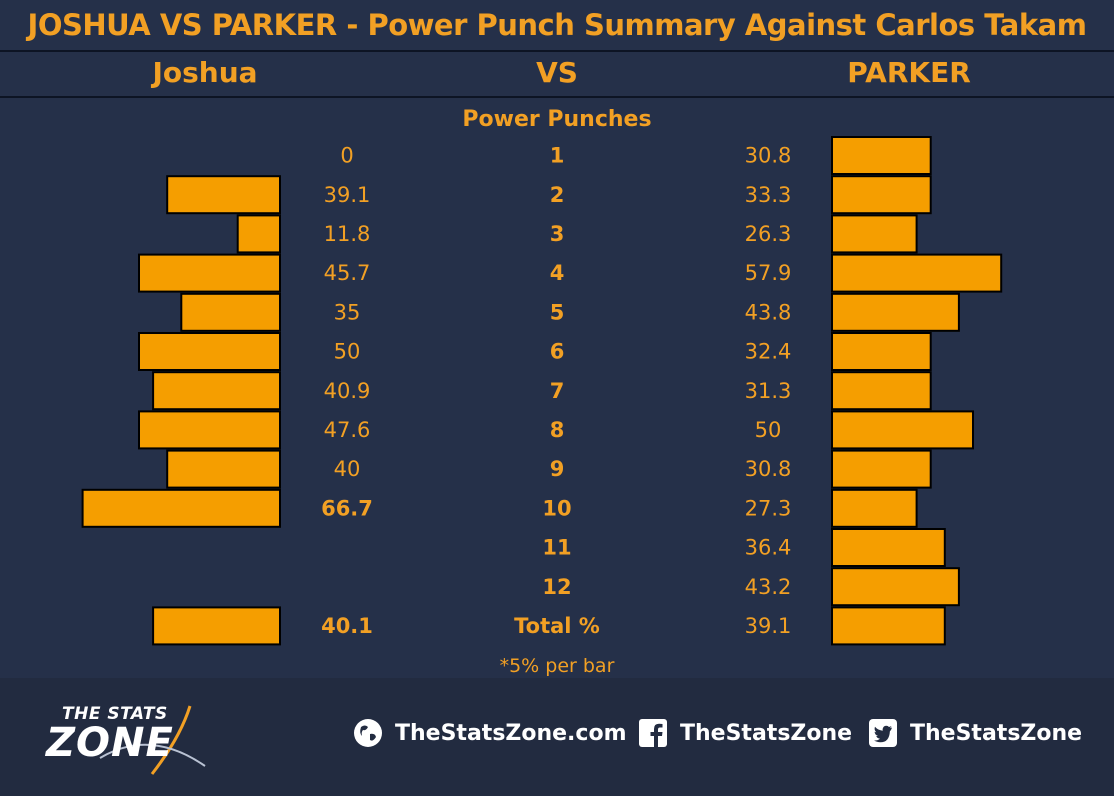  What do you see at coordinates (347, 234) in the screenshot?
I see `joshua-value-label: 11.8` at bounding box center [347, 234].